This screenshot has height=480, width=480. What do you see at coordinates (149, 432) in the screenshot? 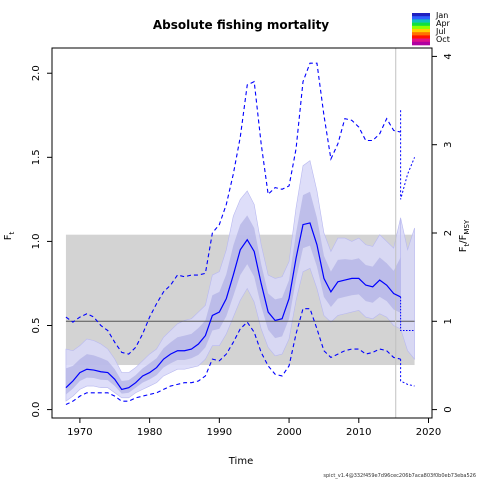
I see `x-tick-label-1980: 1980` at bounding box center [149, 432].